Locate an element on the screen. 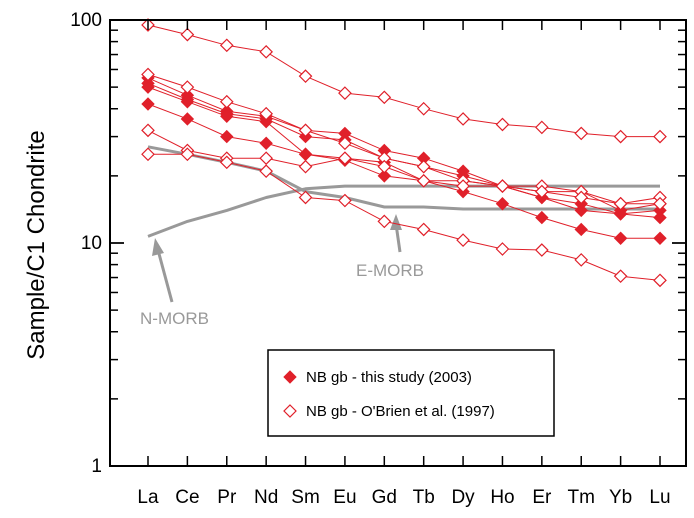 The width and height of the screenshot is (694, 518). legend-label: NB gb - this study (2003) is located at coordinates (389, 377).